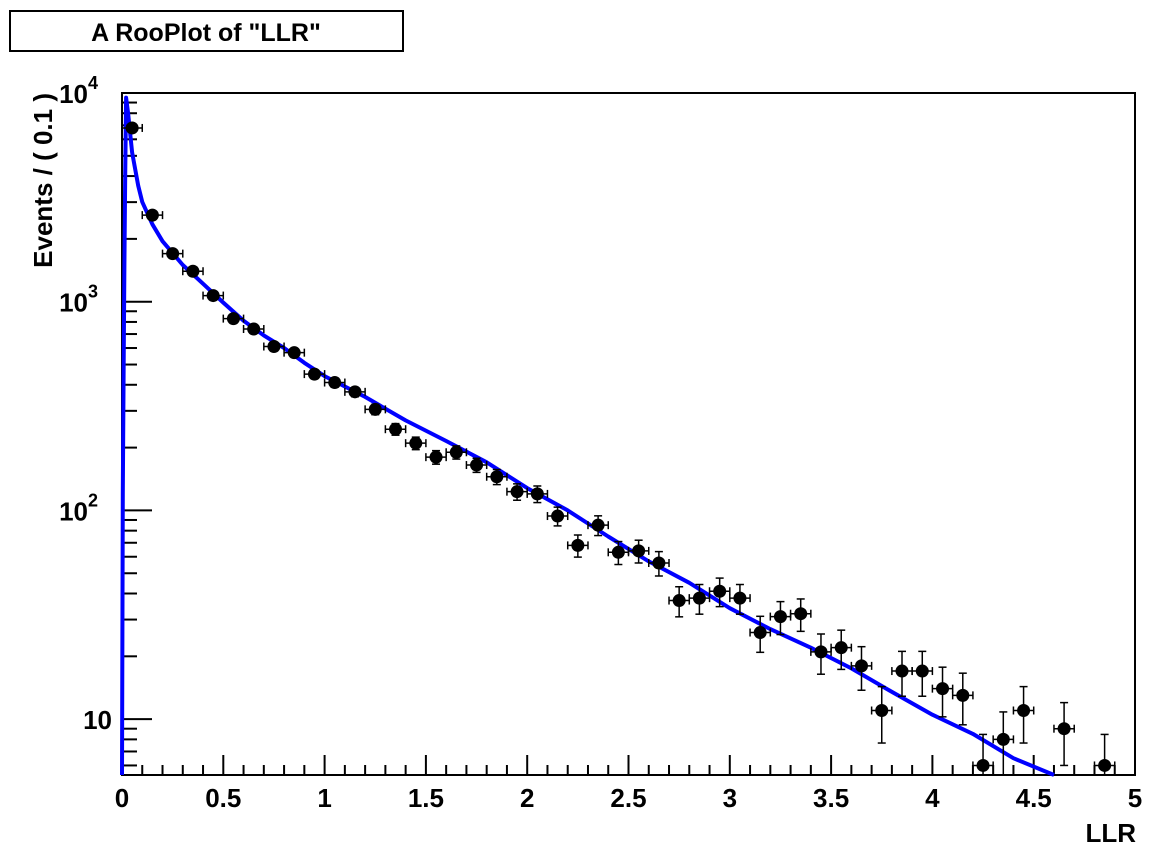  I want to click on x-tick-label: 3, so click(730, 798).